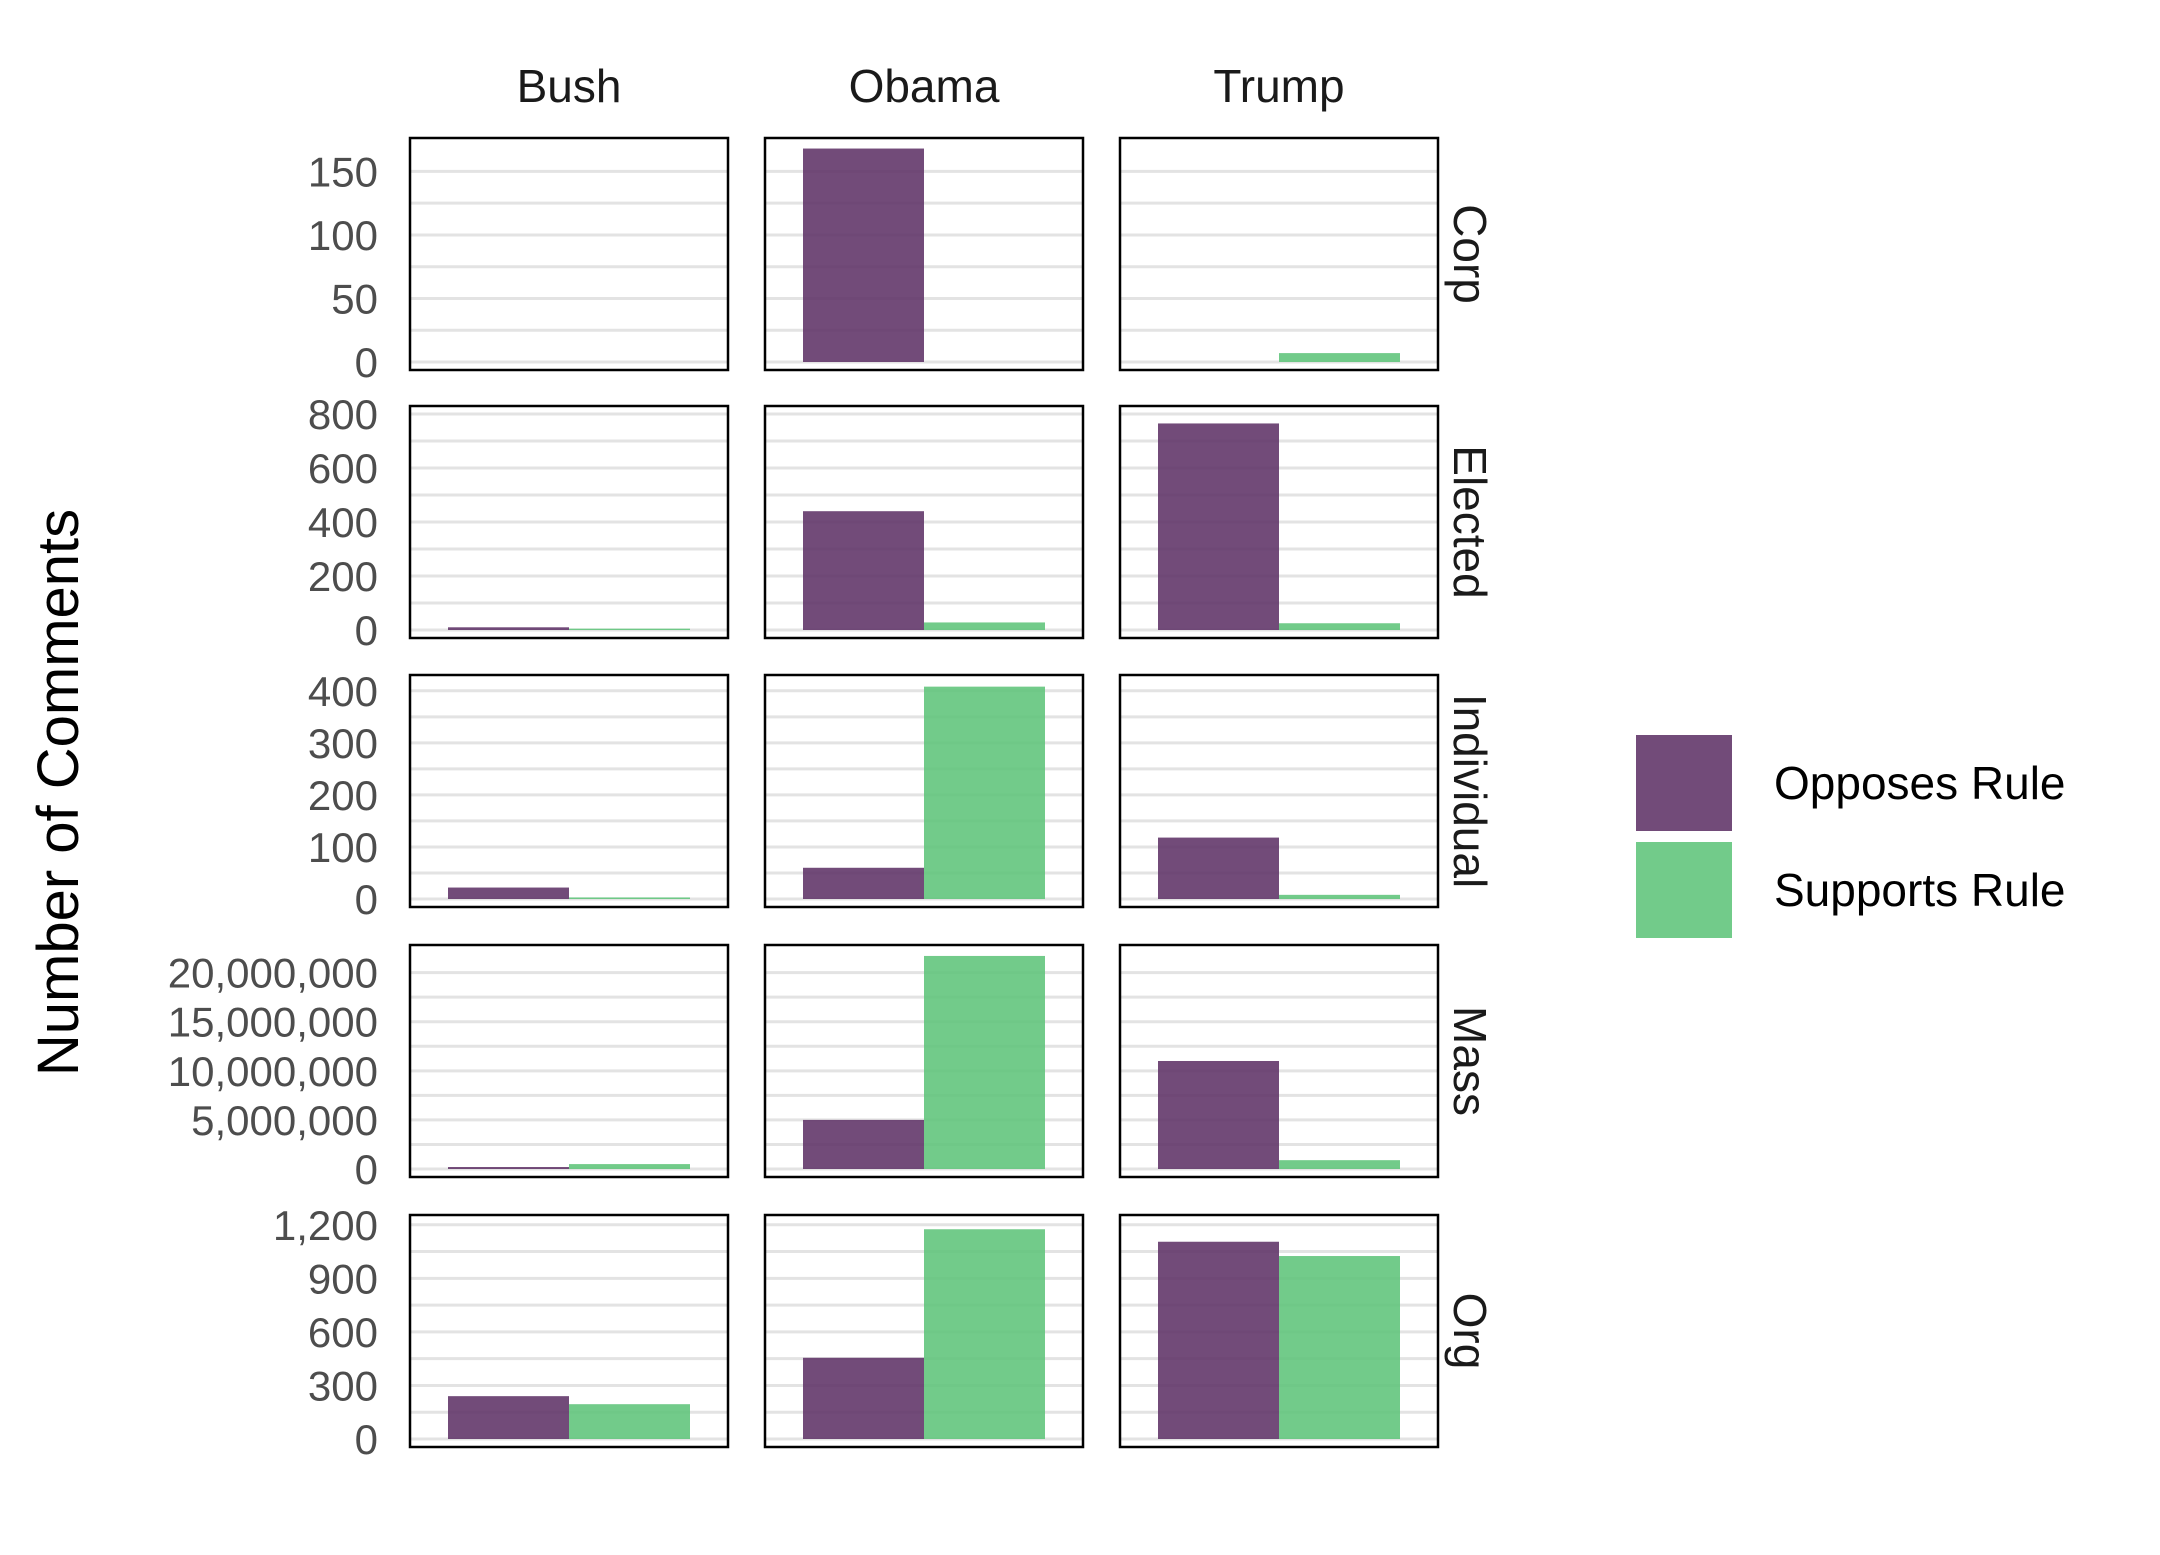 The height and width of the screenshot is (1555, 2160). Describe the element at coordinates (863, 1144) in the screenshot. I see `bar-mass-obama-opposes-rule` at that location.